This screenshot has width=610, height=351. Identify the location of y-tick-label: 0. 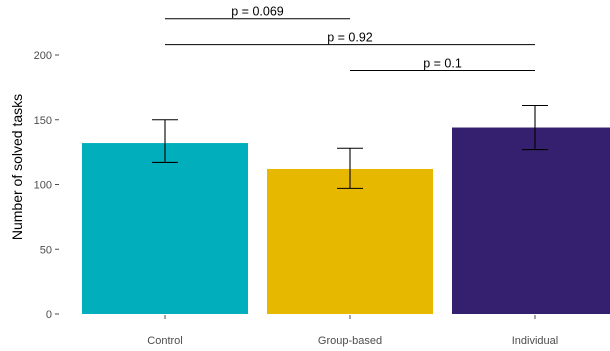
(49, 315).